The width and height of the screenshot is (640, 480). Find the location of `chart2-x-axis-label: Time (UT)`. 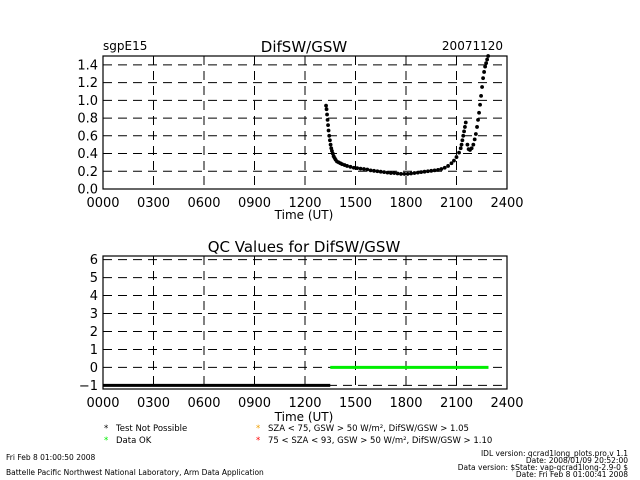

chart2-x-axis-label: Time (UT) is located at coordinates (304, 417).